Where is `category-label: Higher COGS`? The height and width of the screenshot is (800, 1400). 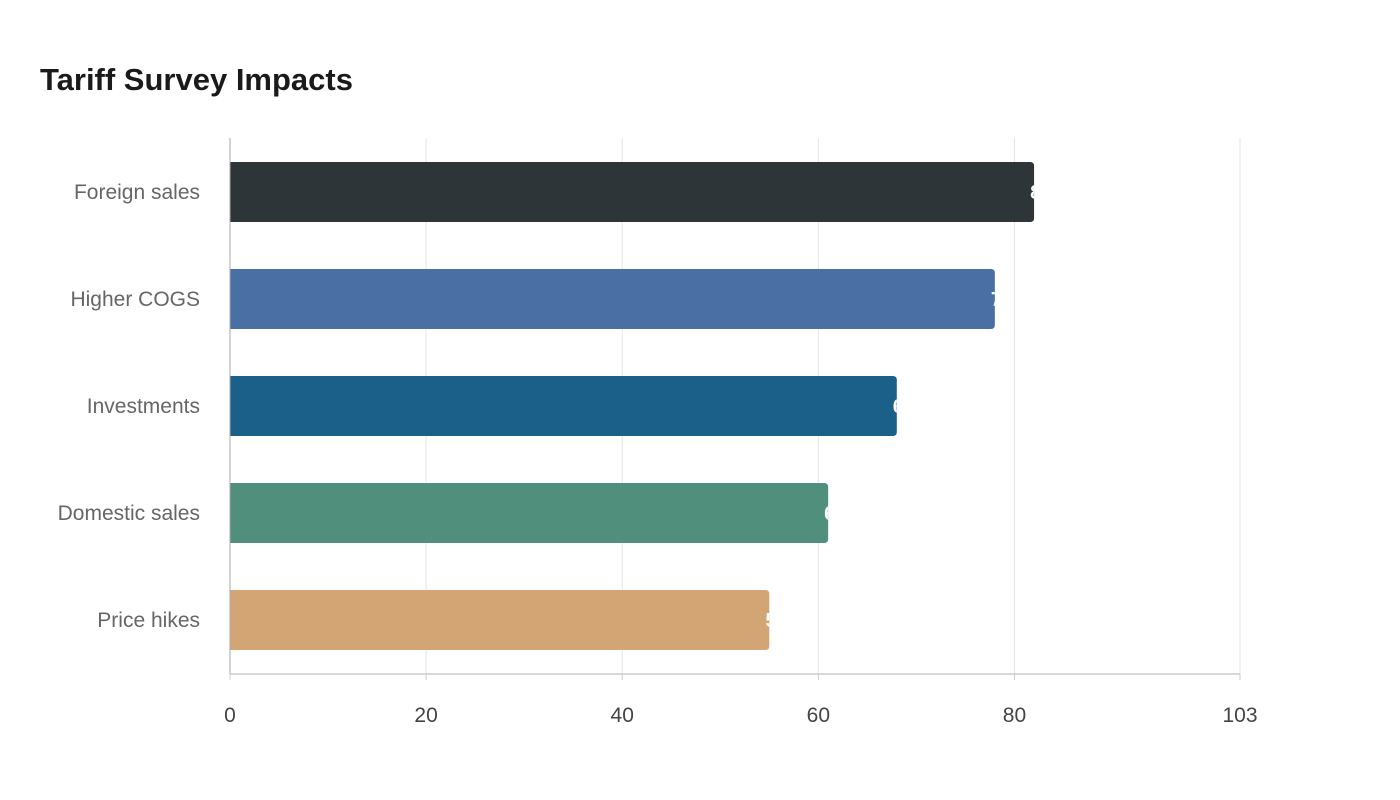 category-label: Higher COGS is located at coordinates (135, 299).